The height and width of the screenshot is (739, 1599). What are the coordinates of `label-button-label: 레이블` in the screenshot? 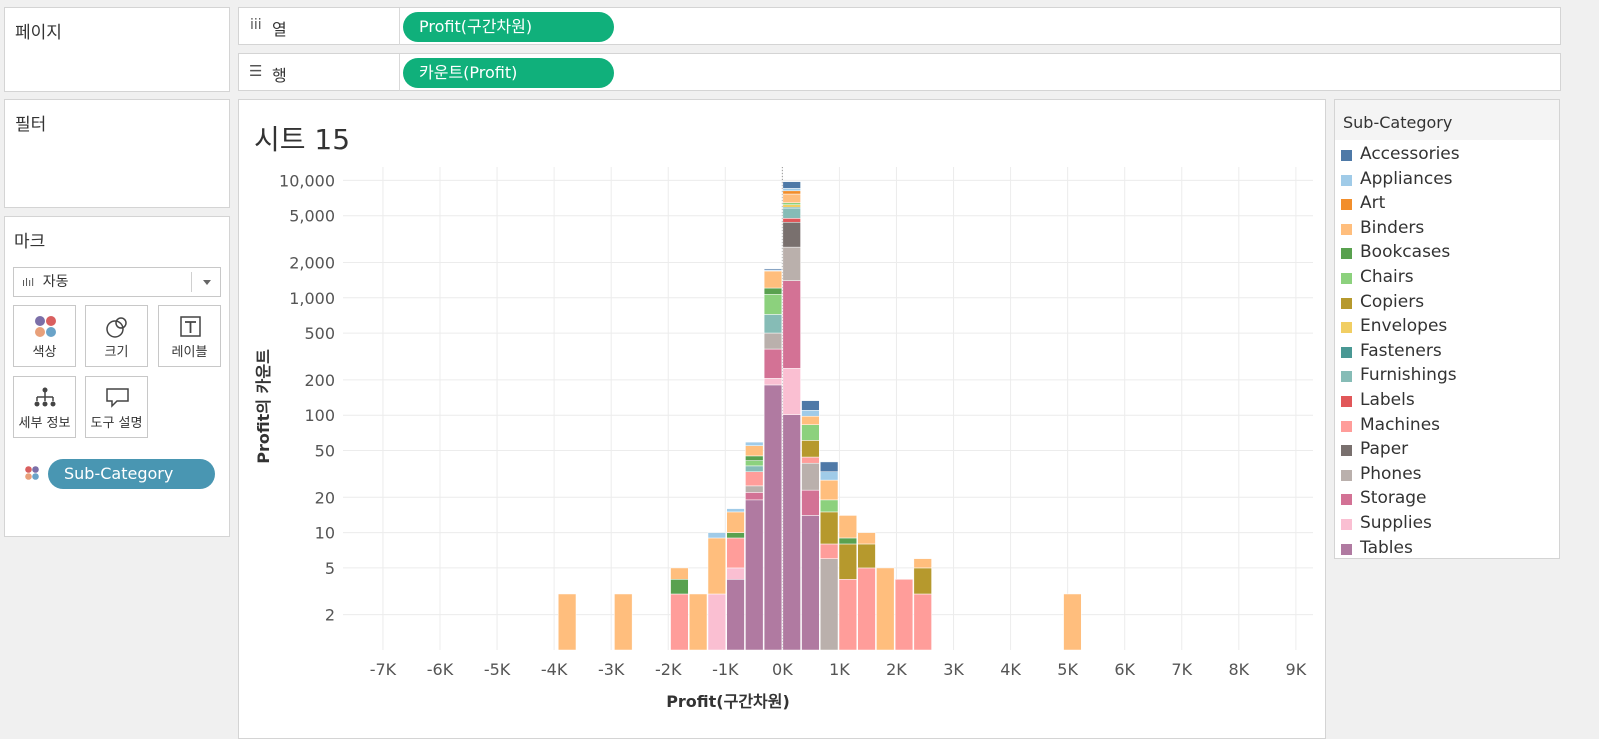 It's located at (189, 352).